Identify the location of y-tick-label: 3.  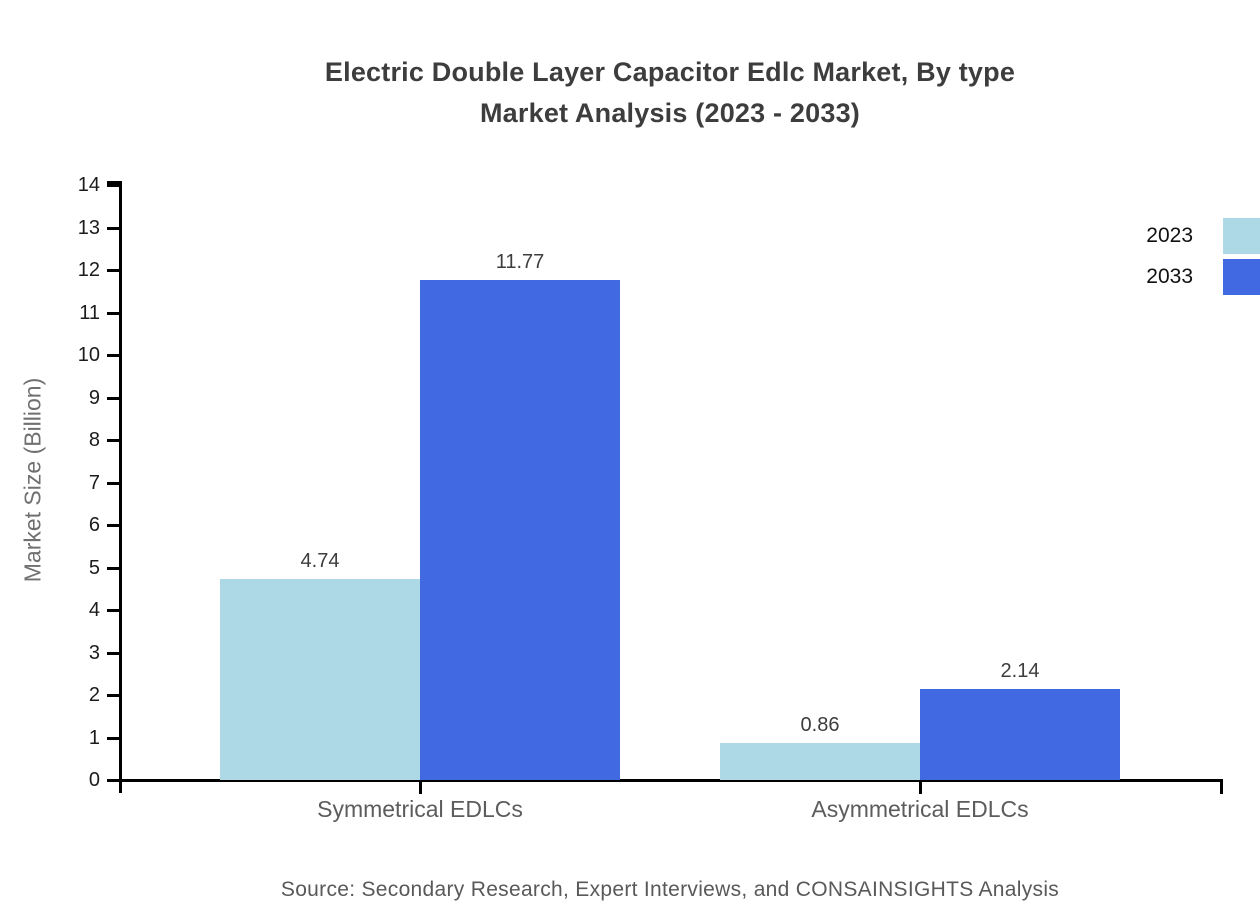
(94, 652).